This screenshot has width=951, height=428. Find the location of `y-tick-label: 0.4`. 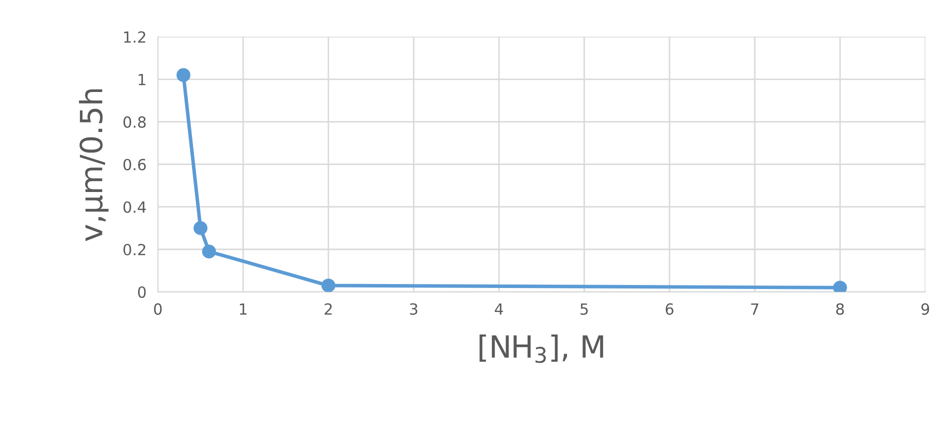

y-tick-label: 0.4 is located at coordinates (134, 207).